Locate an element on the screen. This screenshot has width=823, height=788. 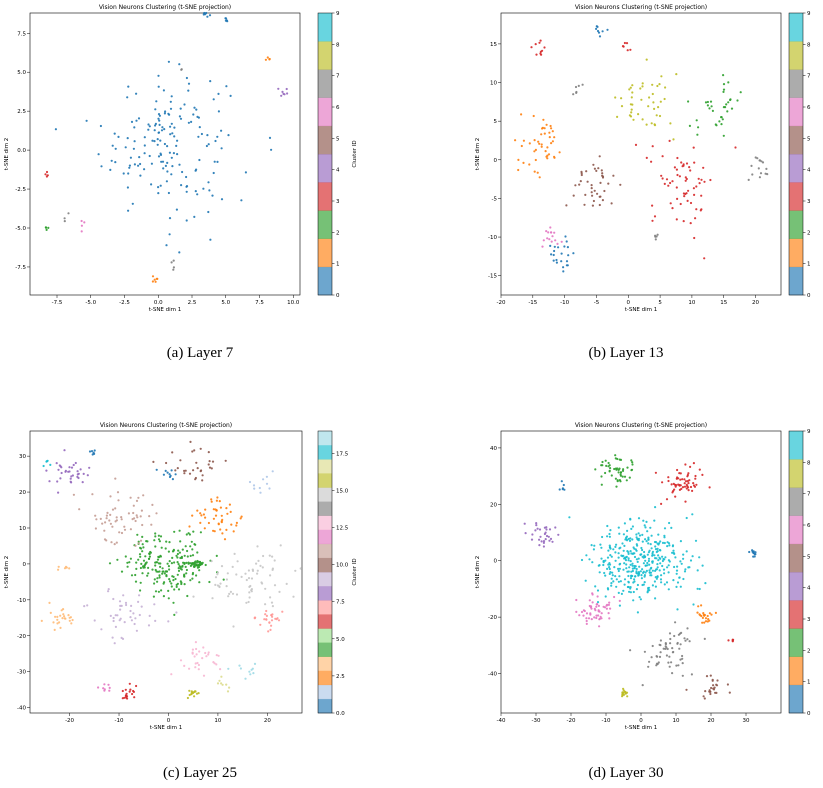
y-tick-label: 5.0 is located at coordinates (21, 73).